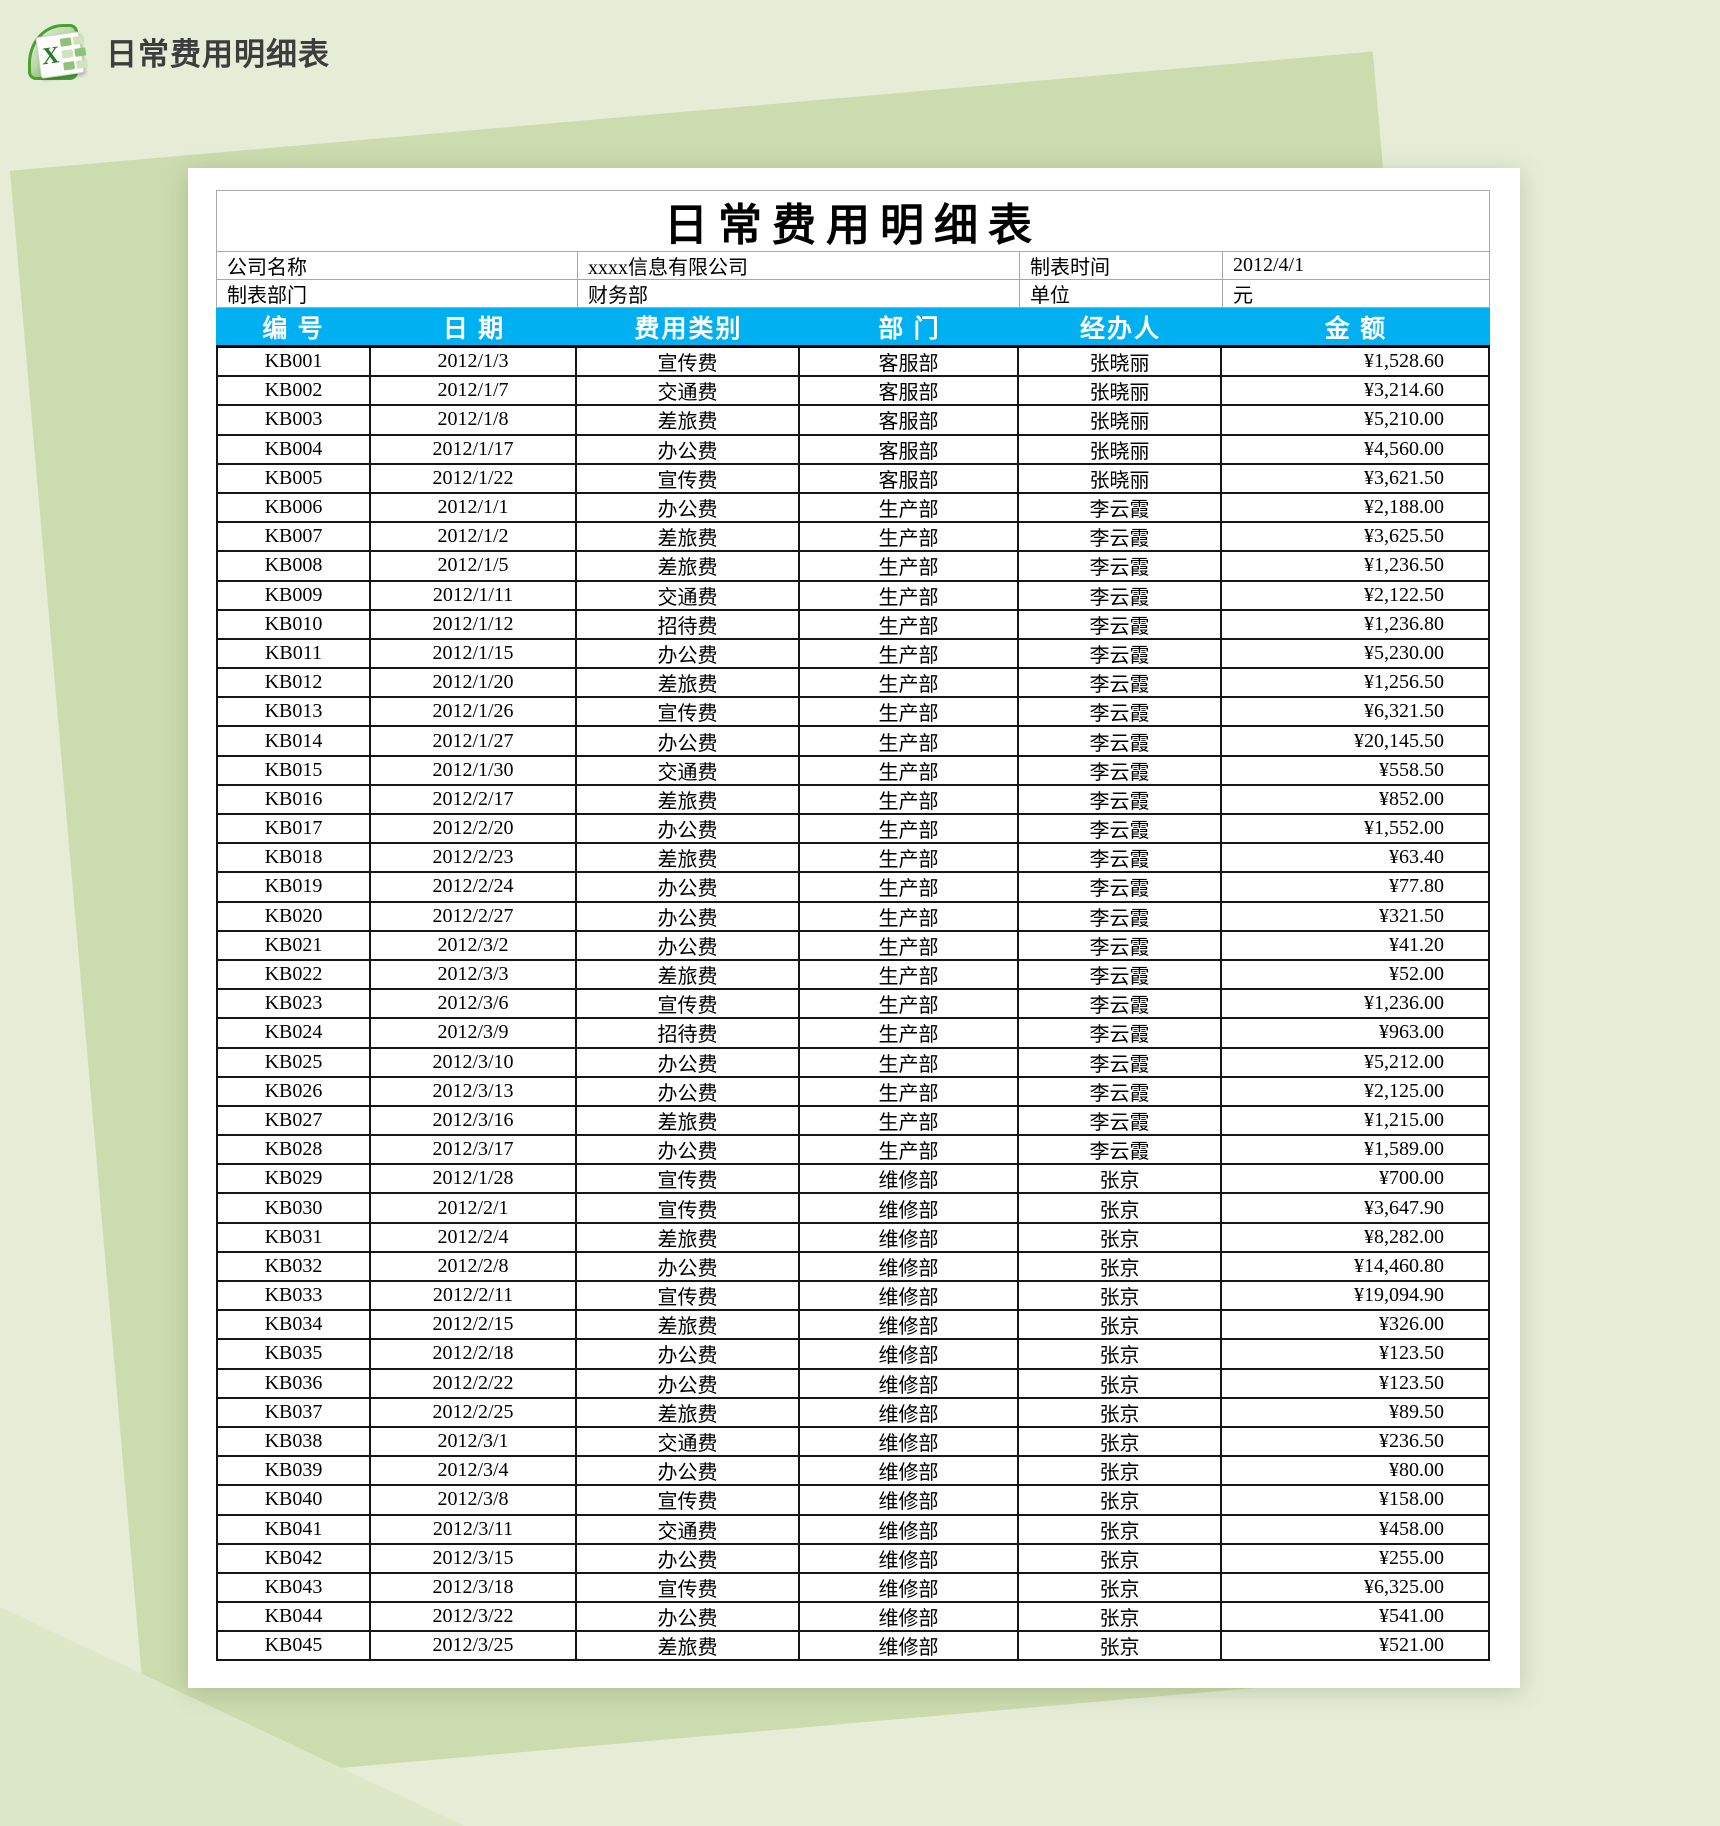 This screenshot has height=1826, width=1720. Describe the element at coordinates (474, 1267) in the screenshot. I see `row-cell-date: 2012/2/8` at that location.